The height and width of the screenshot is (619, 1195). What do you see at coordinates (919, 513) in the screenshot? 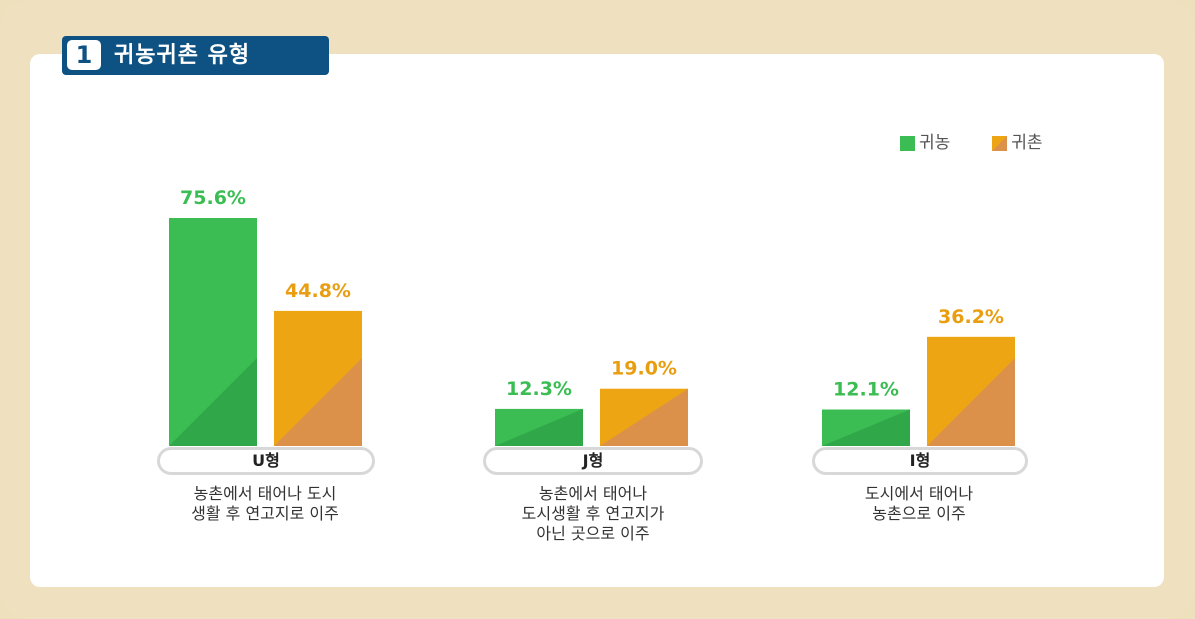
I see `description-i-line-2: 농촌으로 이주` at bounding box center [919, 513].